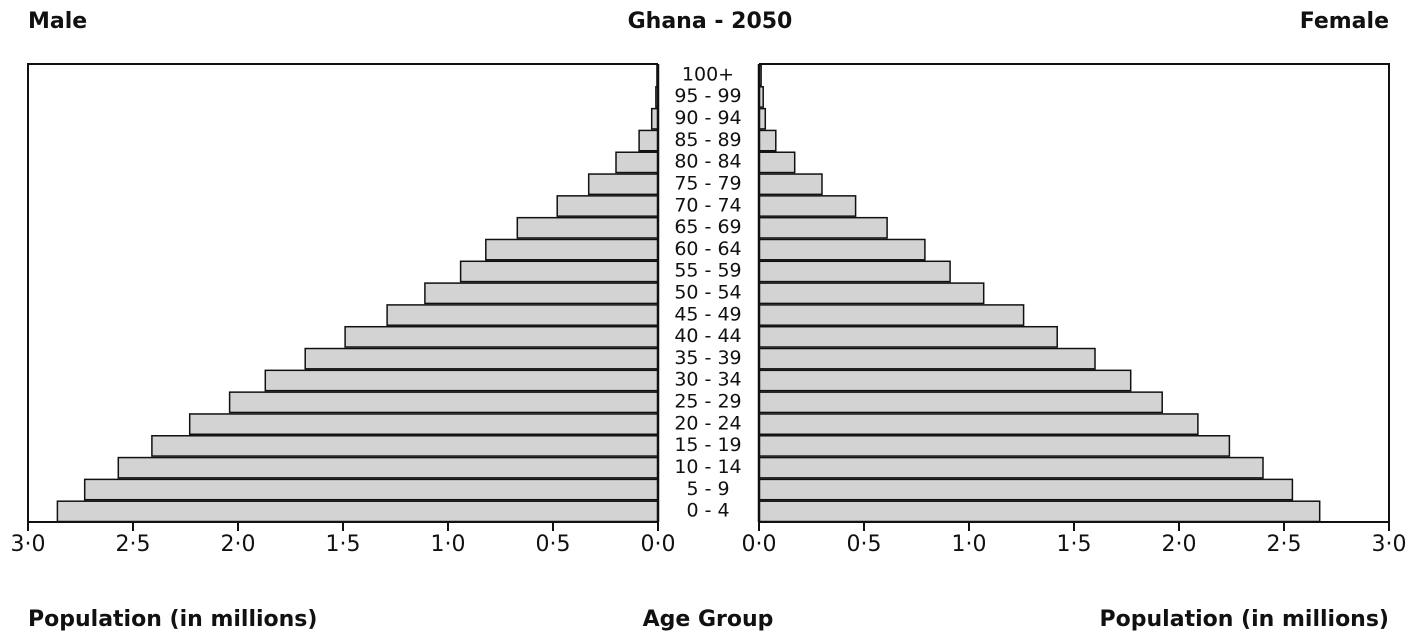 The image size is (1420, 638). What do you see at coordinates (57, 21) in the screenshot?
I see `left-series-name: Male` at bounding box center [57, 21].